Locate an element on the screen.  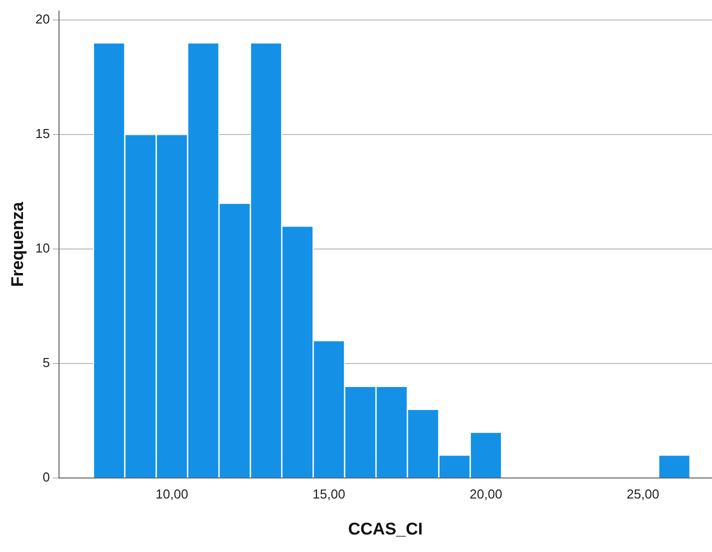
y-tick-label: 10 is located at coordinates (42, 248).